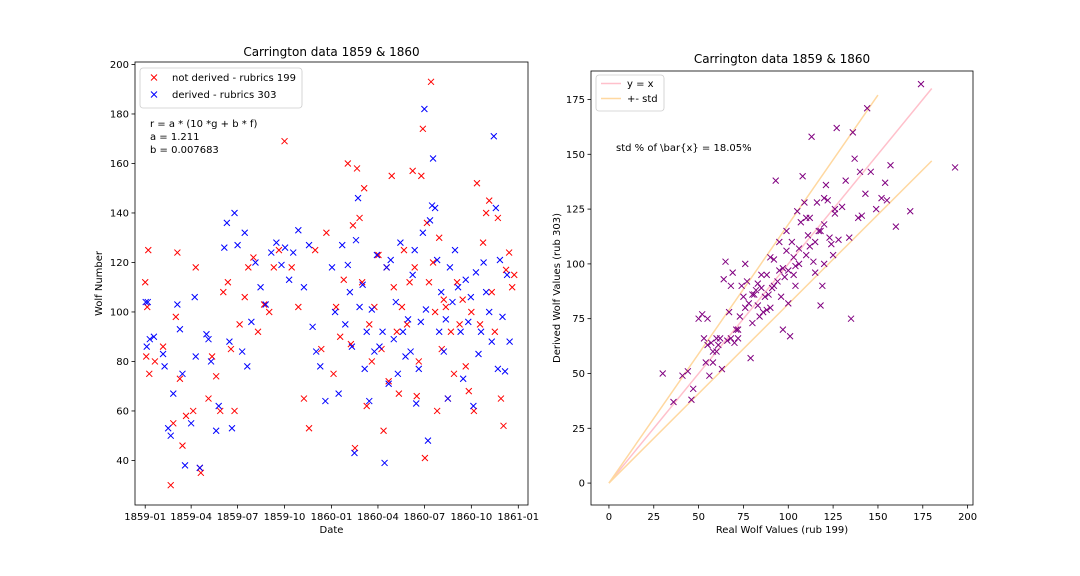  I want to click on legend-box, so click(221, 88).